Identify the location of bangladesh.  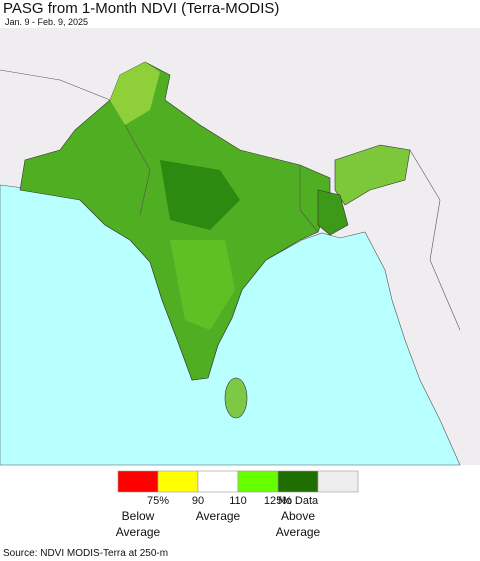
(333, 212).